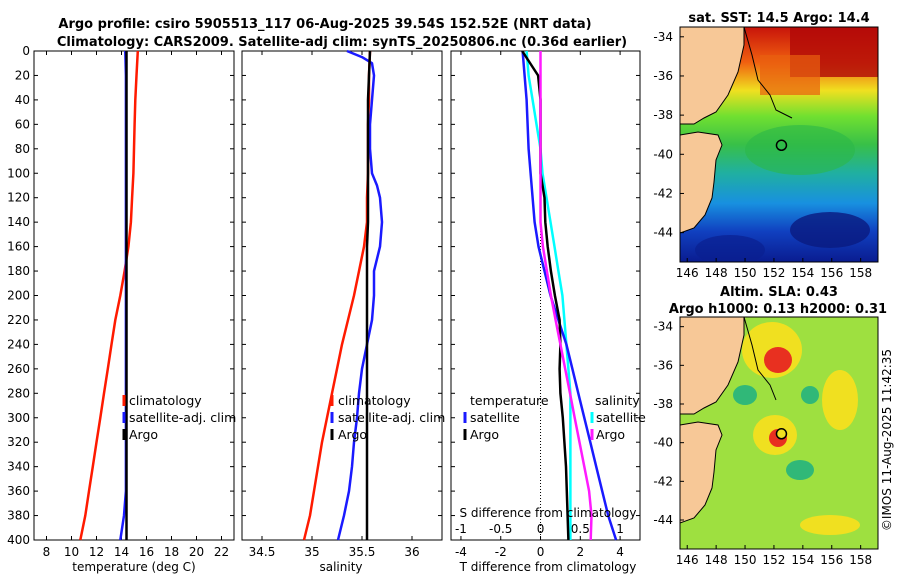 The width and height of the screenshot is (900, 580). What do you see at coordinates (778, 309) in the screenshot?
I see `sla-map-title-2: Argo h1000: 0.13 h2000: 0.31` at bounding box center [778, 309].